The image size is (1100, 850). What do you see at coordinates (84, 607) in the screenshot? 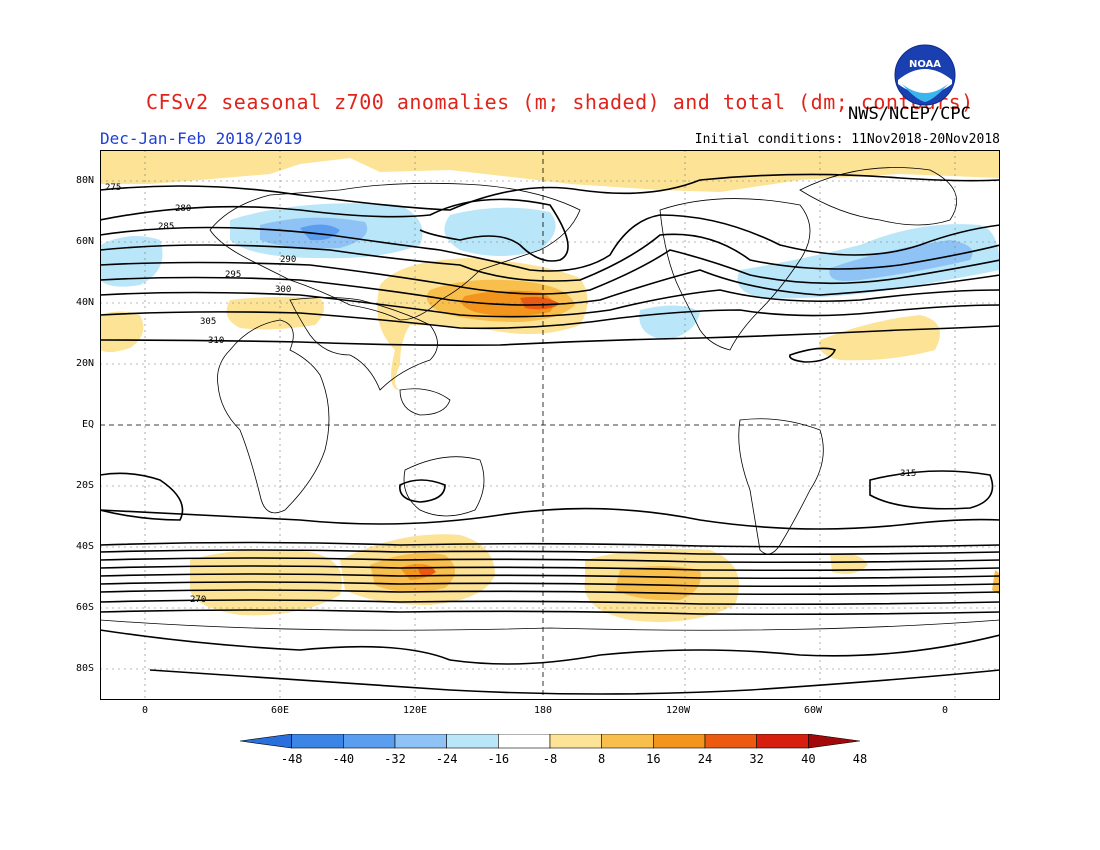
I see `lat-label-60s: 60S` at bounding box center [84, 607].